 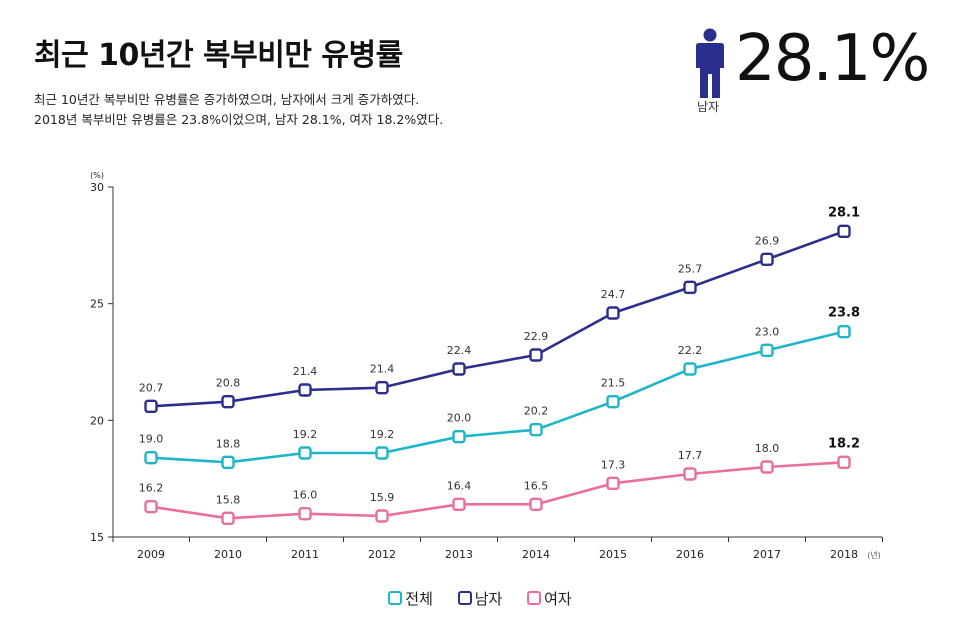 I want to click on data-label: 20.7, so click(x=151, y=387).